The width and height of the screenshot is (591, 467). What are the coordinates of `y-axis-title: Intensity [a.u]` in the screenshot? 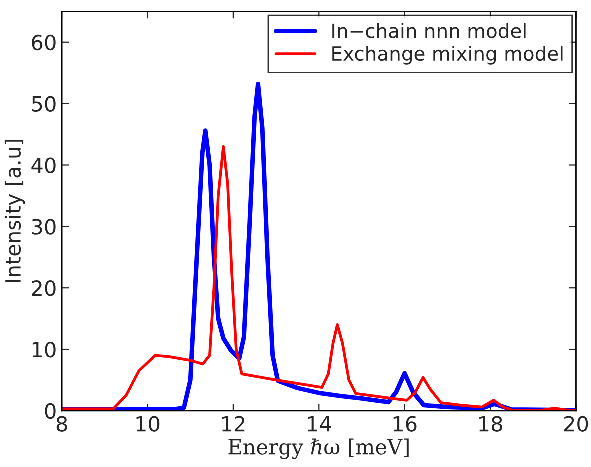 It's located at (15, 211).